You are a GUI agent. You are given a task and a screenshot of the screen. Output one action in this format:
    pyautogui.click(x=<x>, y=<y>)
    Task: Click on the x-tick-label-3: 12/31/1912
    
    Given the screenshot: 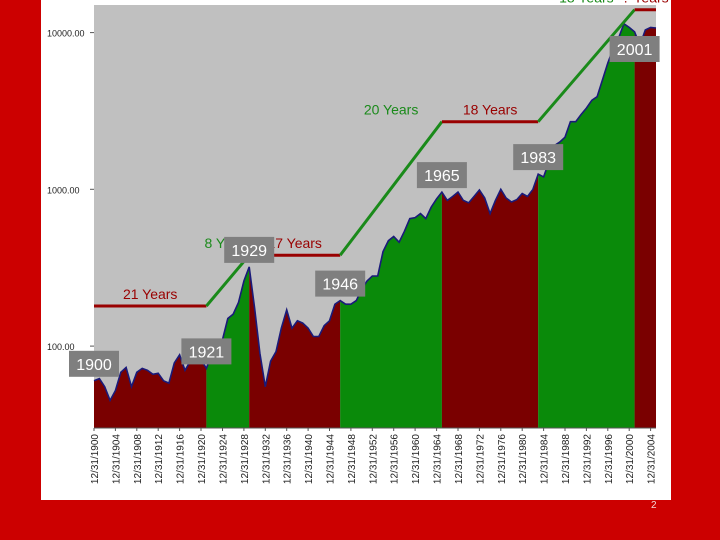 What is the action you would take?
    pyautogui.click(x=159, y=459)
    